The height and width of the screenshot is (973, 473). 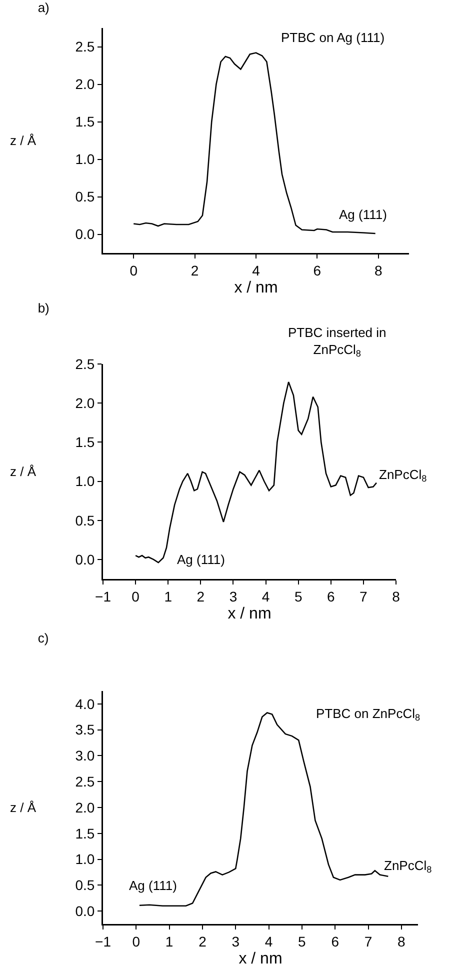 I want to click on annotation: PTBC on ZnPcCl$_{8}$, so click(x=368, y=714).